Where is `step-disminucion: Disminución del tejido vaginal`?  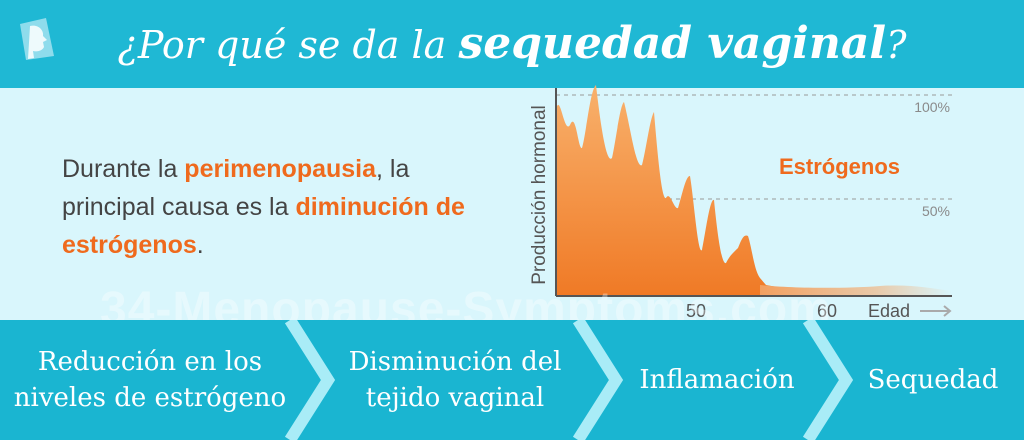
step-disminucion: Disminución del tejido vaginal is located at coordinates (455, 380).